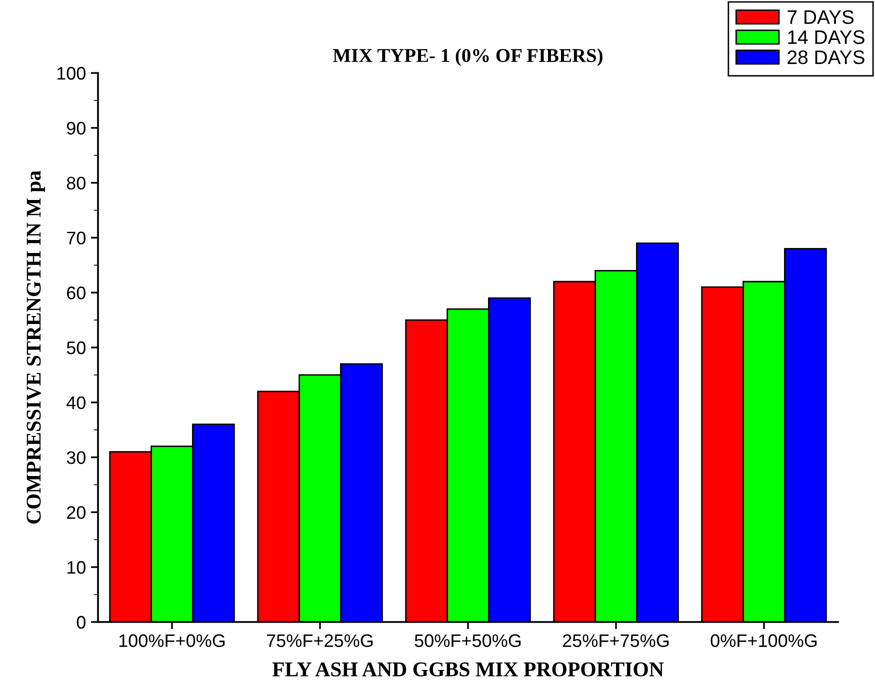  What do you see at coordinates (76, 457) in the screenshot?
I see `y-tick-label: 30` at bounding box center [76, 457].